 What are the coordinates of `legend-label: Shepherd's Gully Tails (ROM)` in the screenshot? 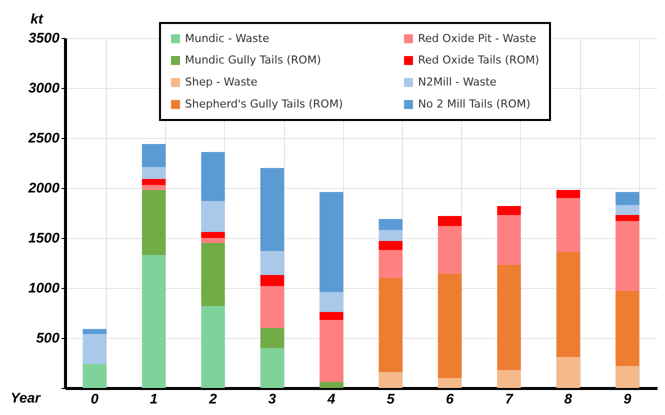 It's located at (264, 104).